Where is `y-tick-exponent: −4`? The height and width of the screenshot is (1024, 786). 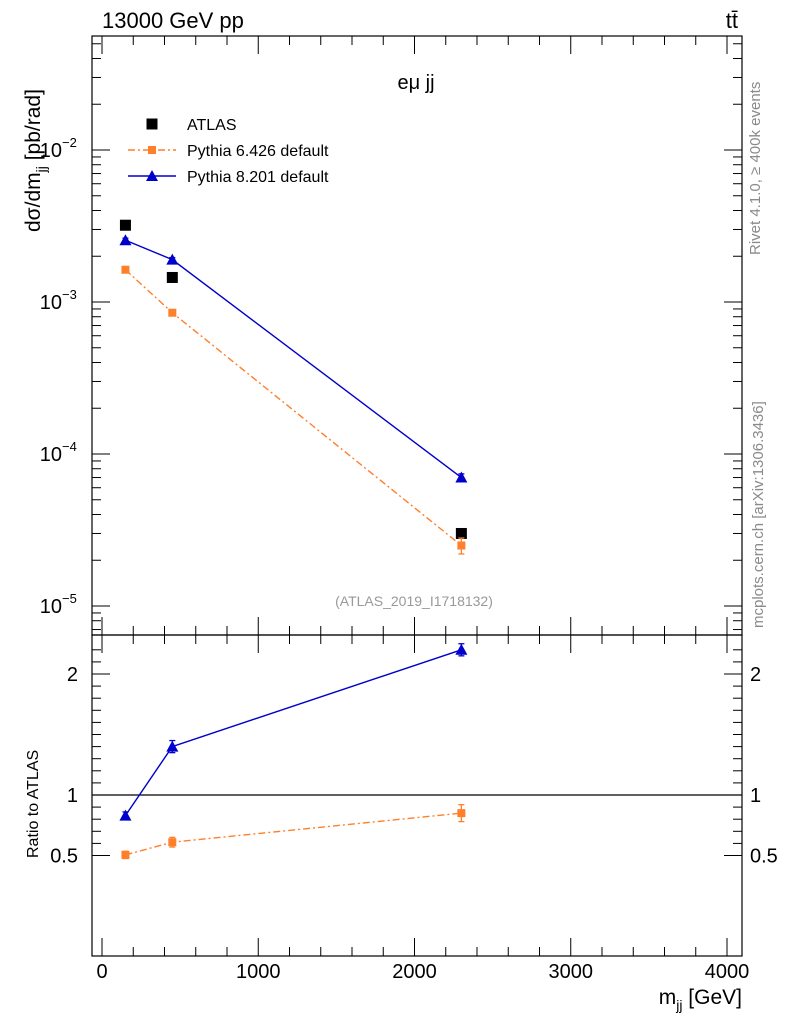
y-tick-exponent: −4 is located at coordinates (69, 446).